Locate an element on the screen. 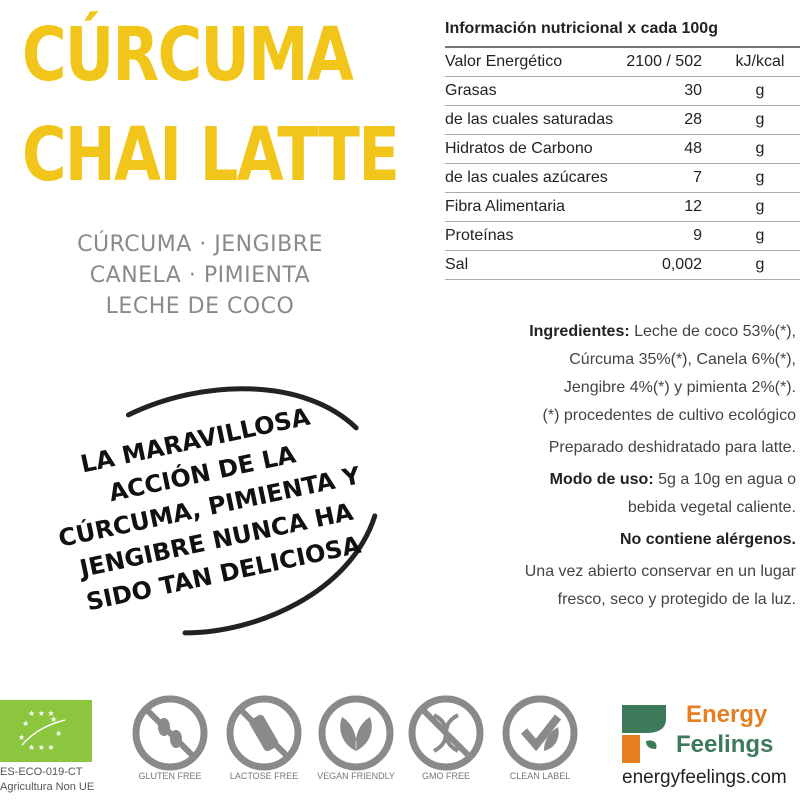 This screenshot has width=800, height=800. row-value: 12 is located at coordinates (670, 207).